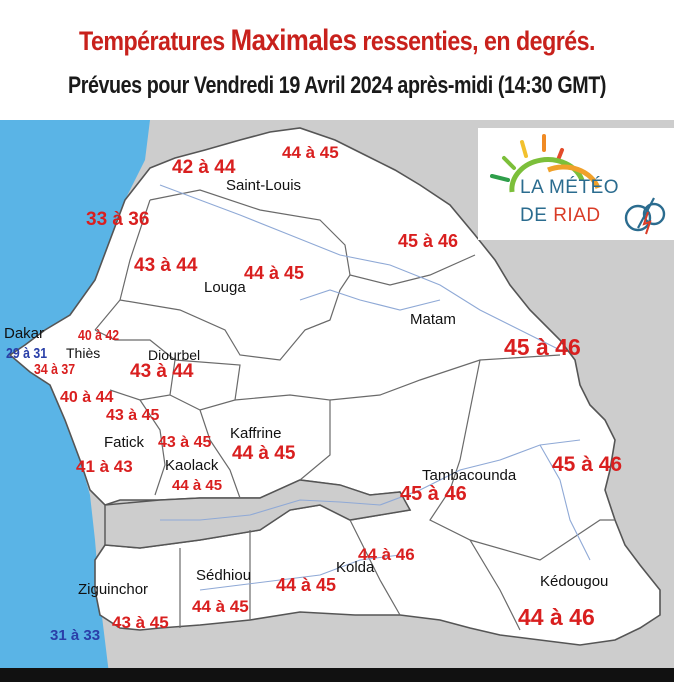 This screenshot has width=674, height=682. What do you see at coordinates (433, 494) in the screenshot?
I see `temp-tamba-center: 45 à 46` at bounding box center [433, 494].